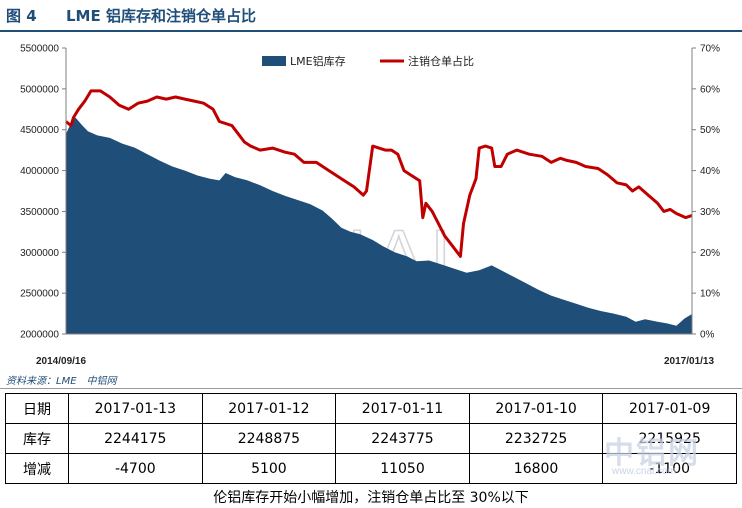 The height and width of the screenshot is (508, 742). I want to click on table-cell: 2248875, so click(269, 438).